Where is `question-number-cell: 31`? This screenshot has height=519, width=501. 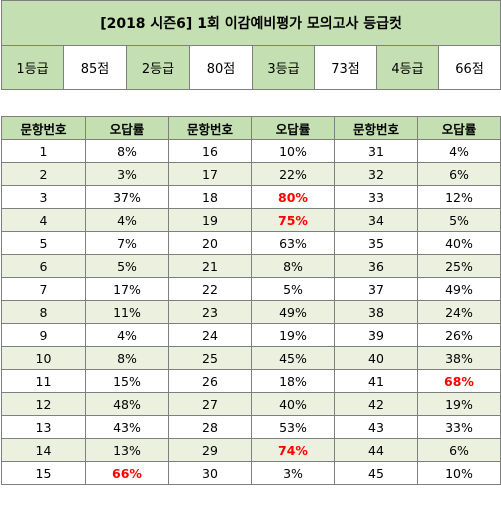
question-number-cell: 31 is located at coordinates (376, 151).